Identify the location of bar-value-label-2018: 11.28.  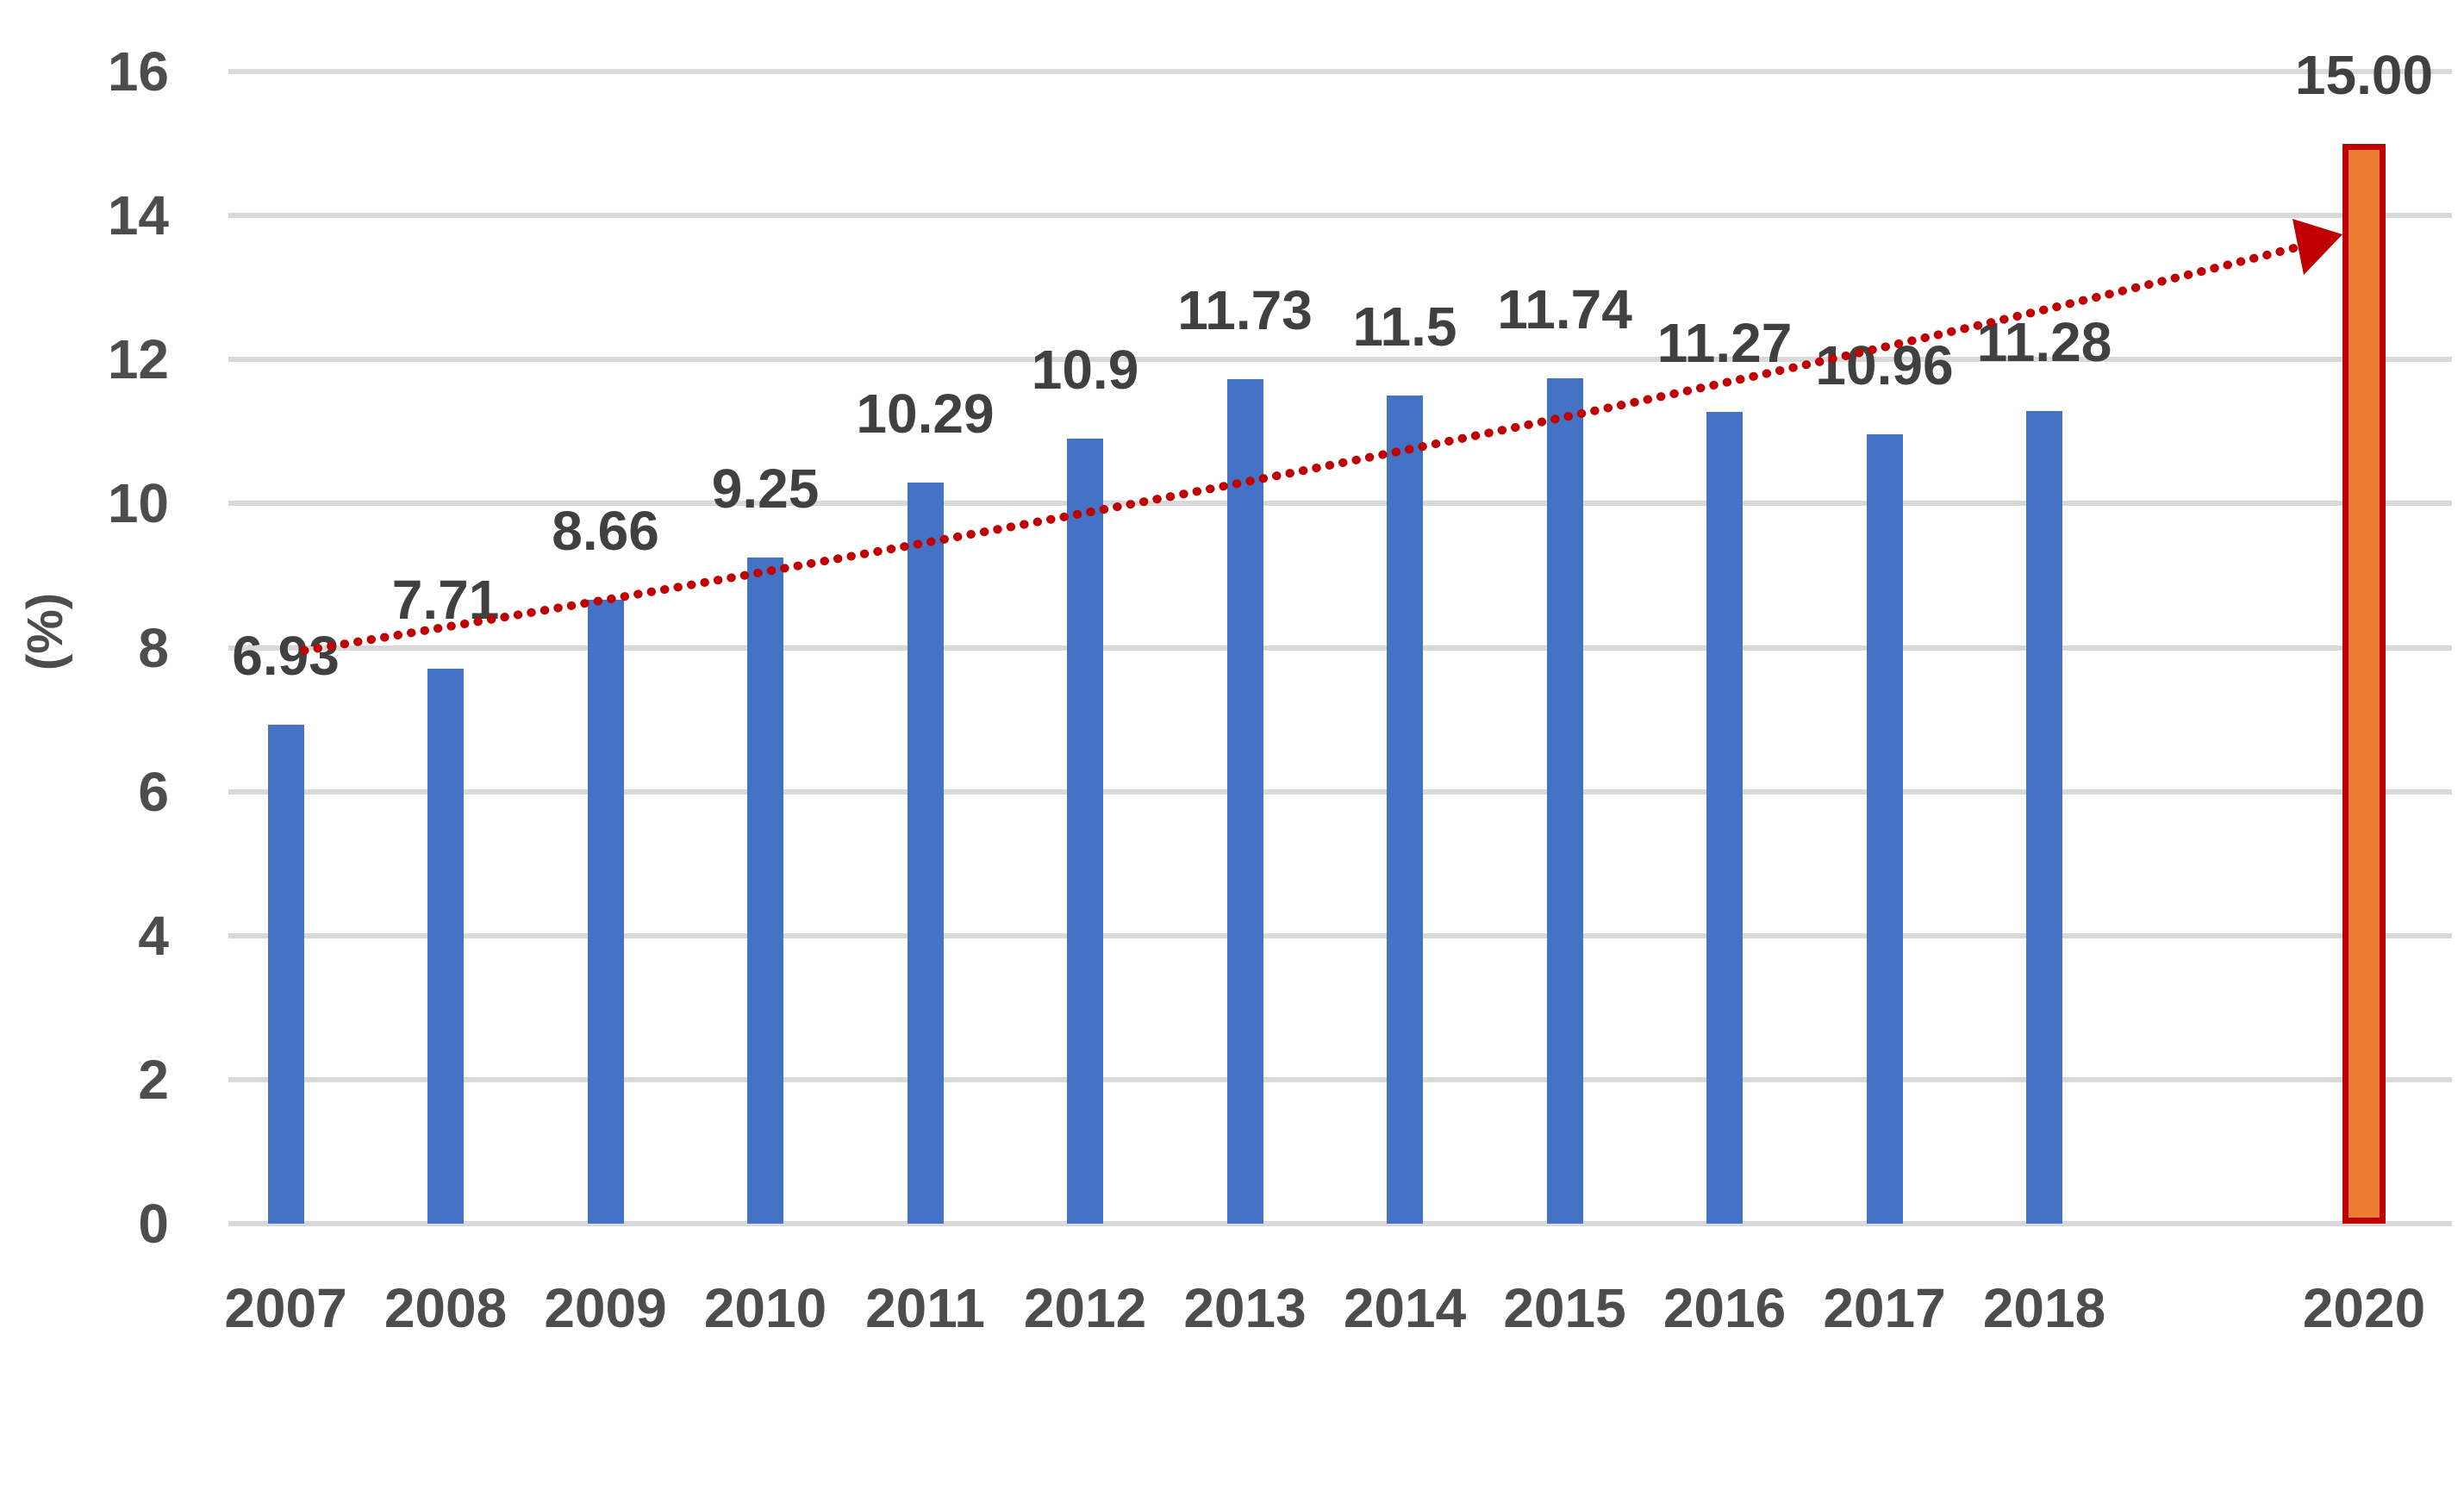
(2044, 343).